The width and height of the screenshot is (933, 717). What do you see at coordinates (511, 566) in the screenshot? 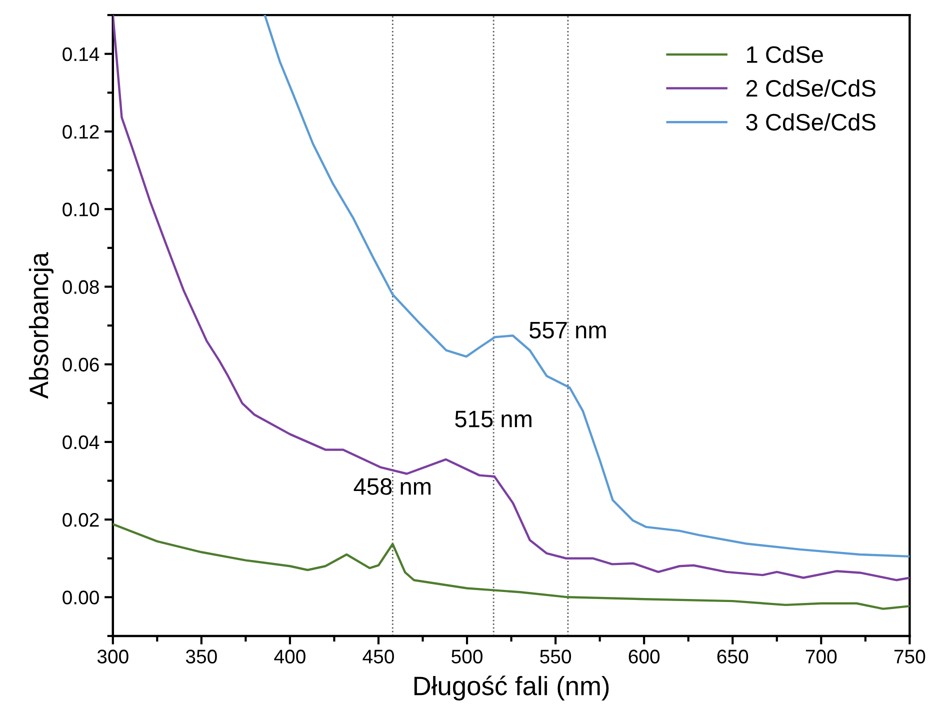
I see `line-series` at bounding box center [511, 566].